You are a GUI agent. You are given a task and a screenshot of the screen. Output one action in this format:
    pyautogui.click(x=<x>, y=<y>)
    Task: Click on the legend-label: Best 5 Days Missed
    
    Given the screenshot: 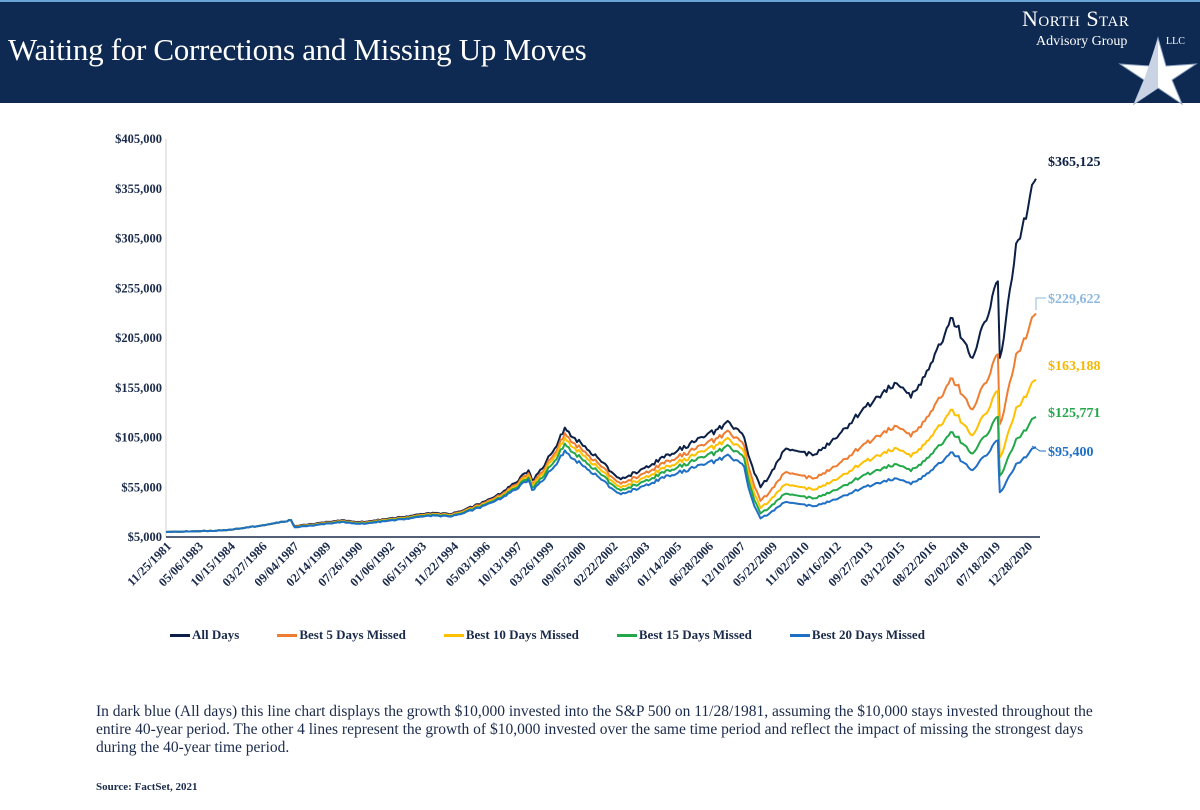 What is the action you would take?
    pyautogui.click(x=352, y=634)
    